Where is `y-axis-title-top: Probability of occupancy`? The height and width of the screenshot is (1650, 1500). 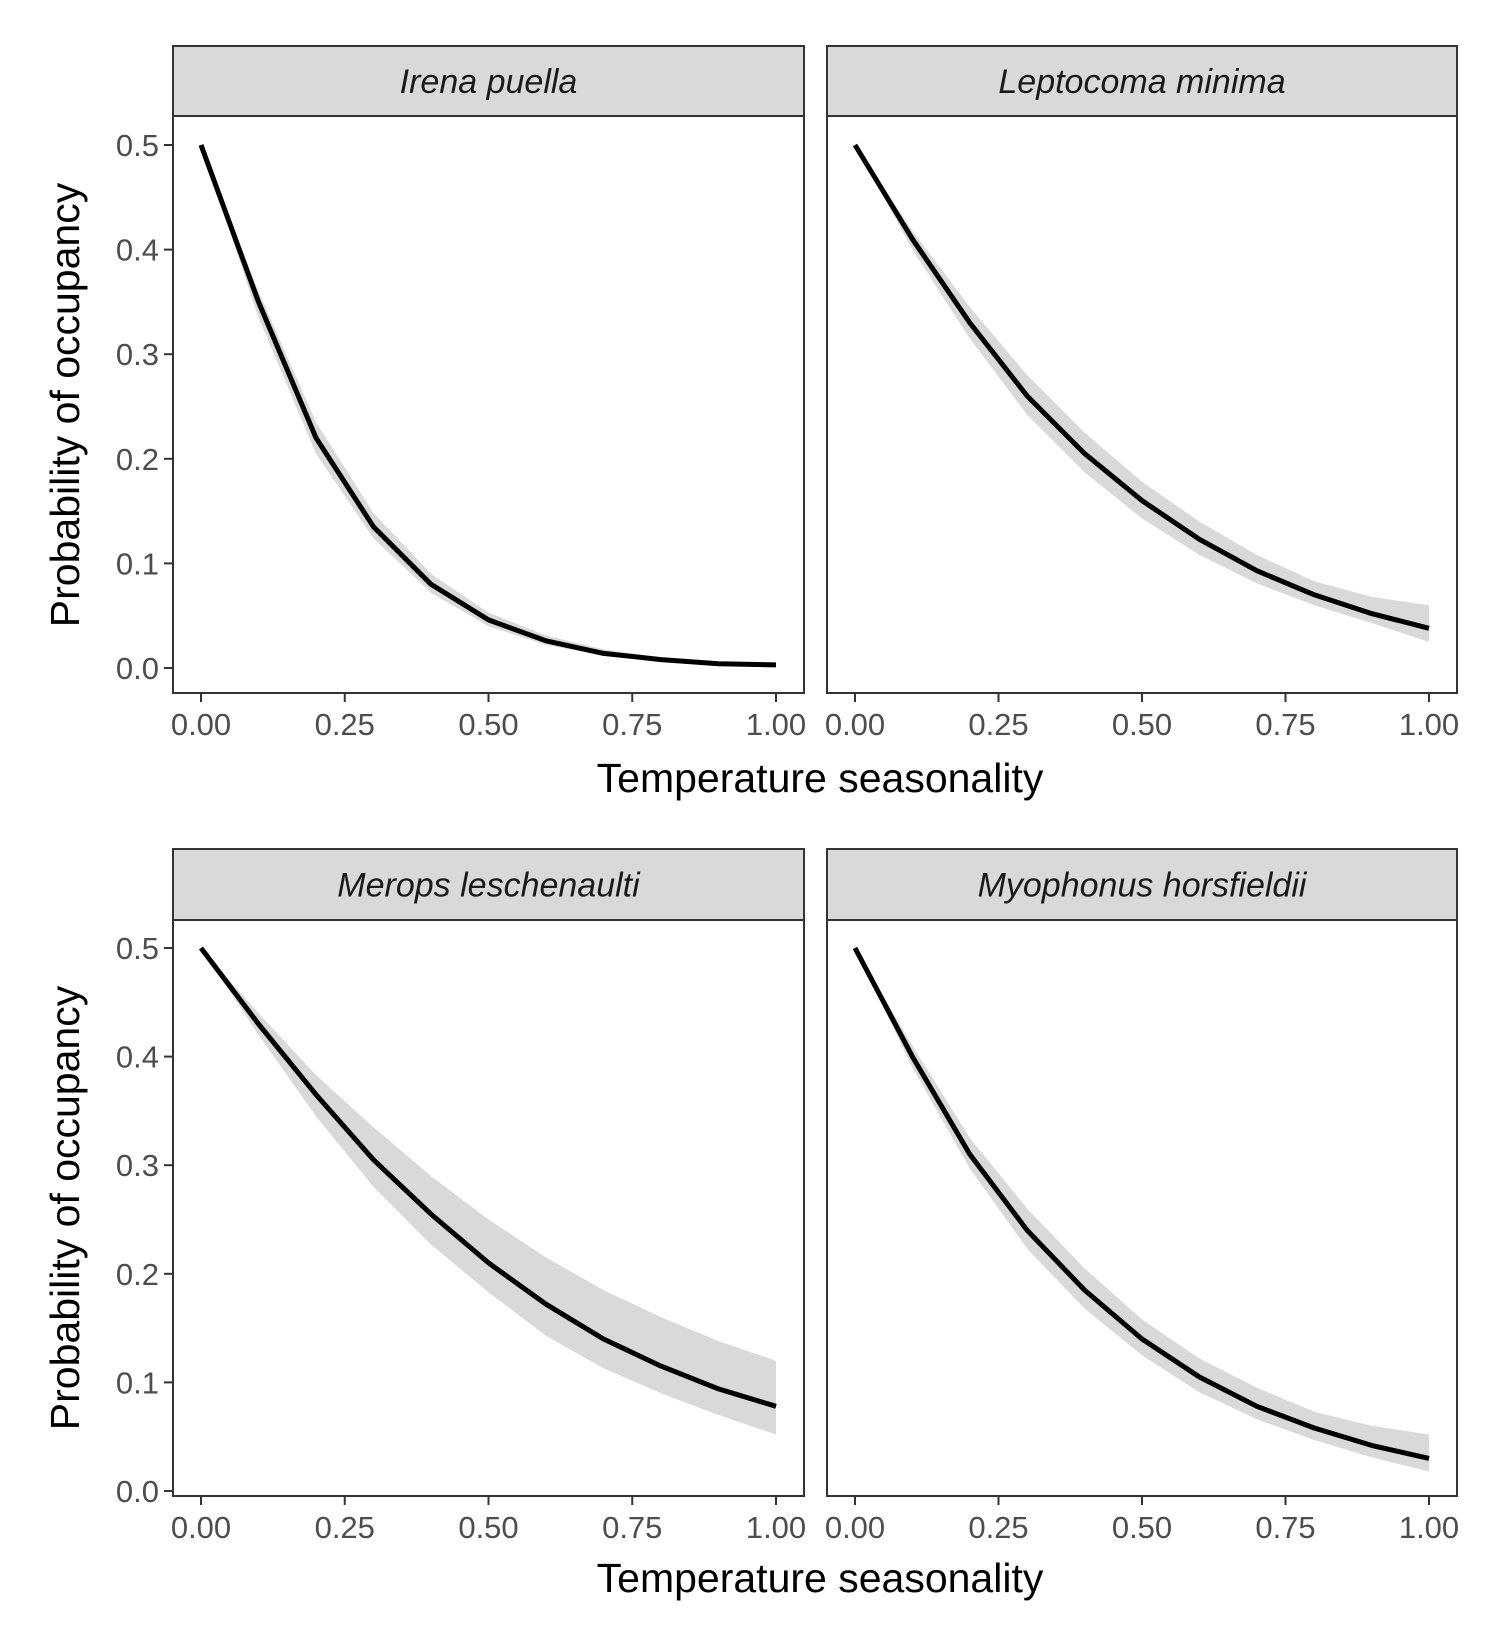
y-axis-title-top: Probability of occupancy is located at coordinates (65, 404).